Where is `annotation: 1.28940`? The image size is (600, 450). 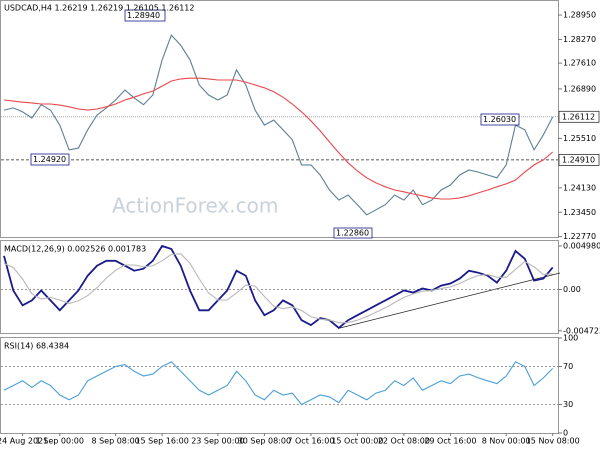
annotation: 1.28940 is located at coordinates (143, 15).